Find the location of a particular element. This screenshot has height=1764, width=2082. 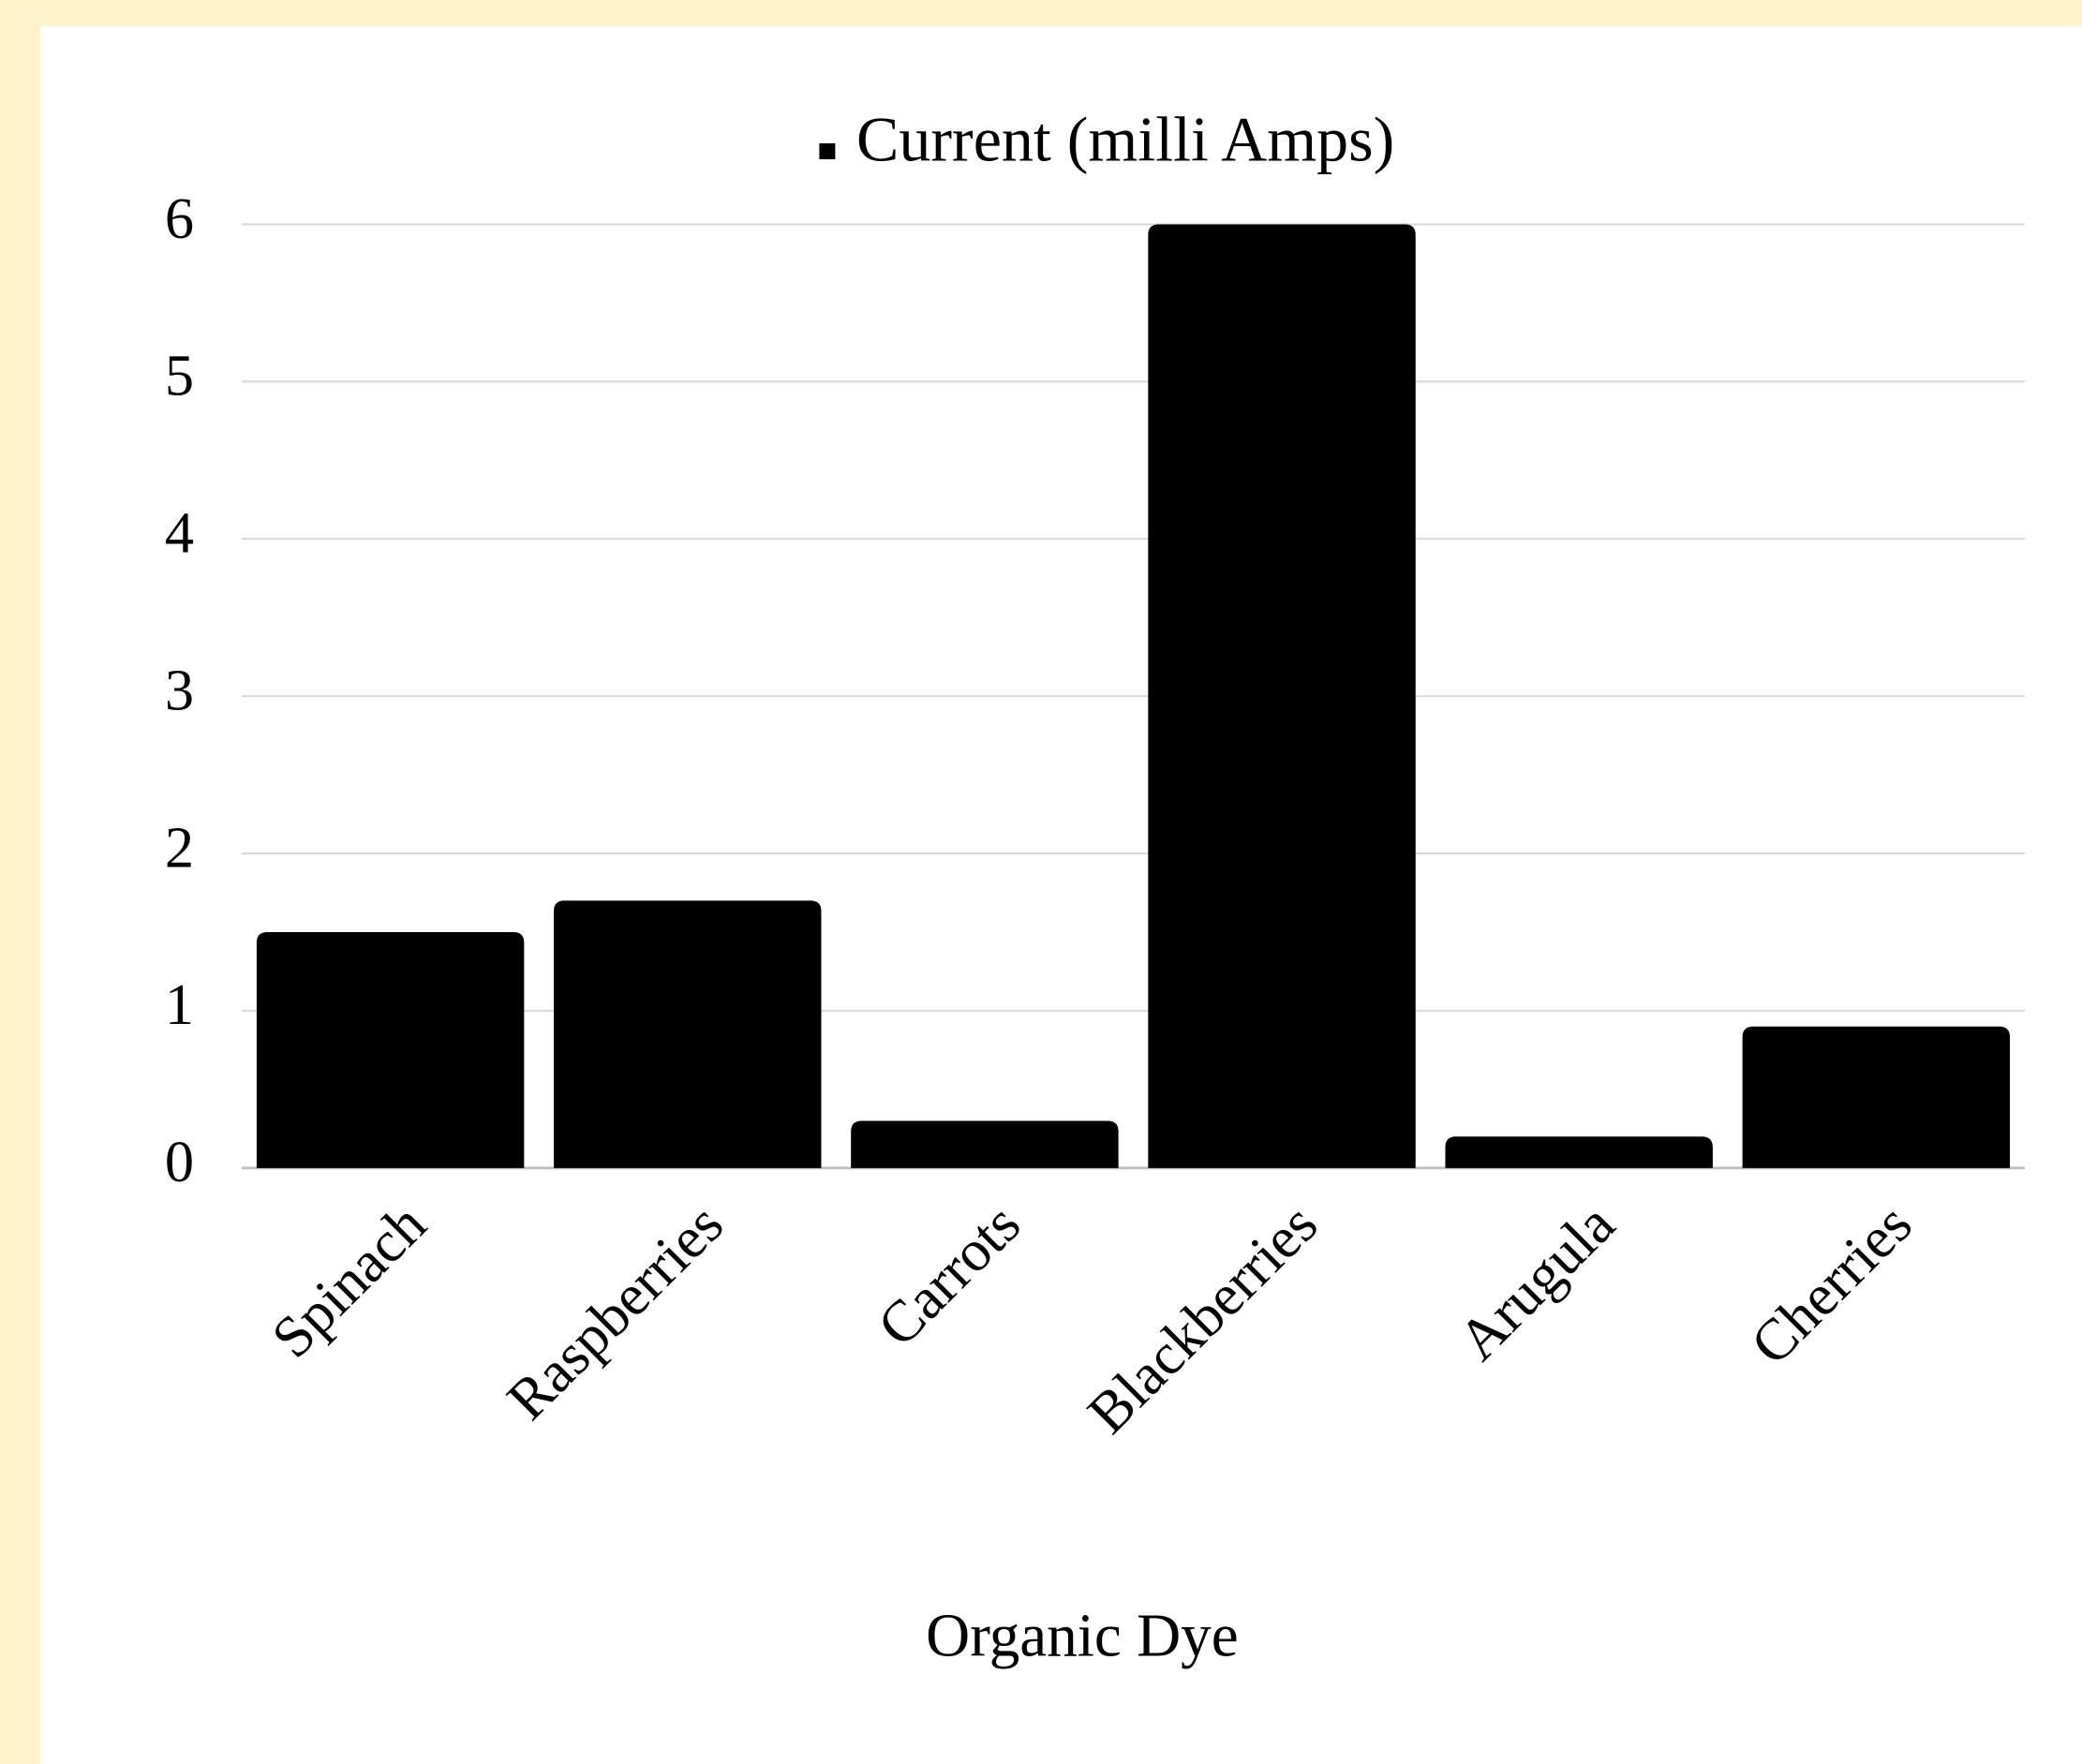

y-tick-label: 0 is located at coordinates (179, 1162).